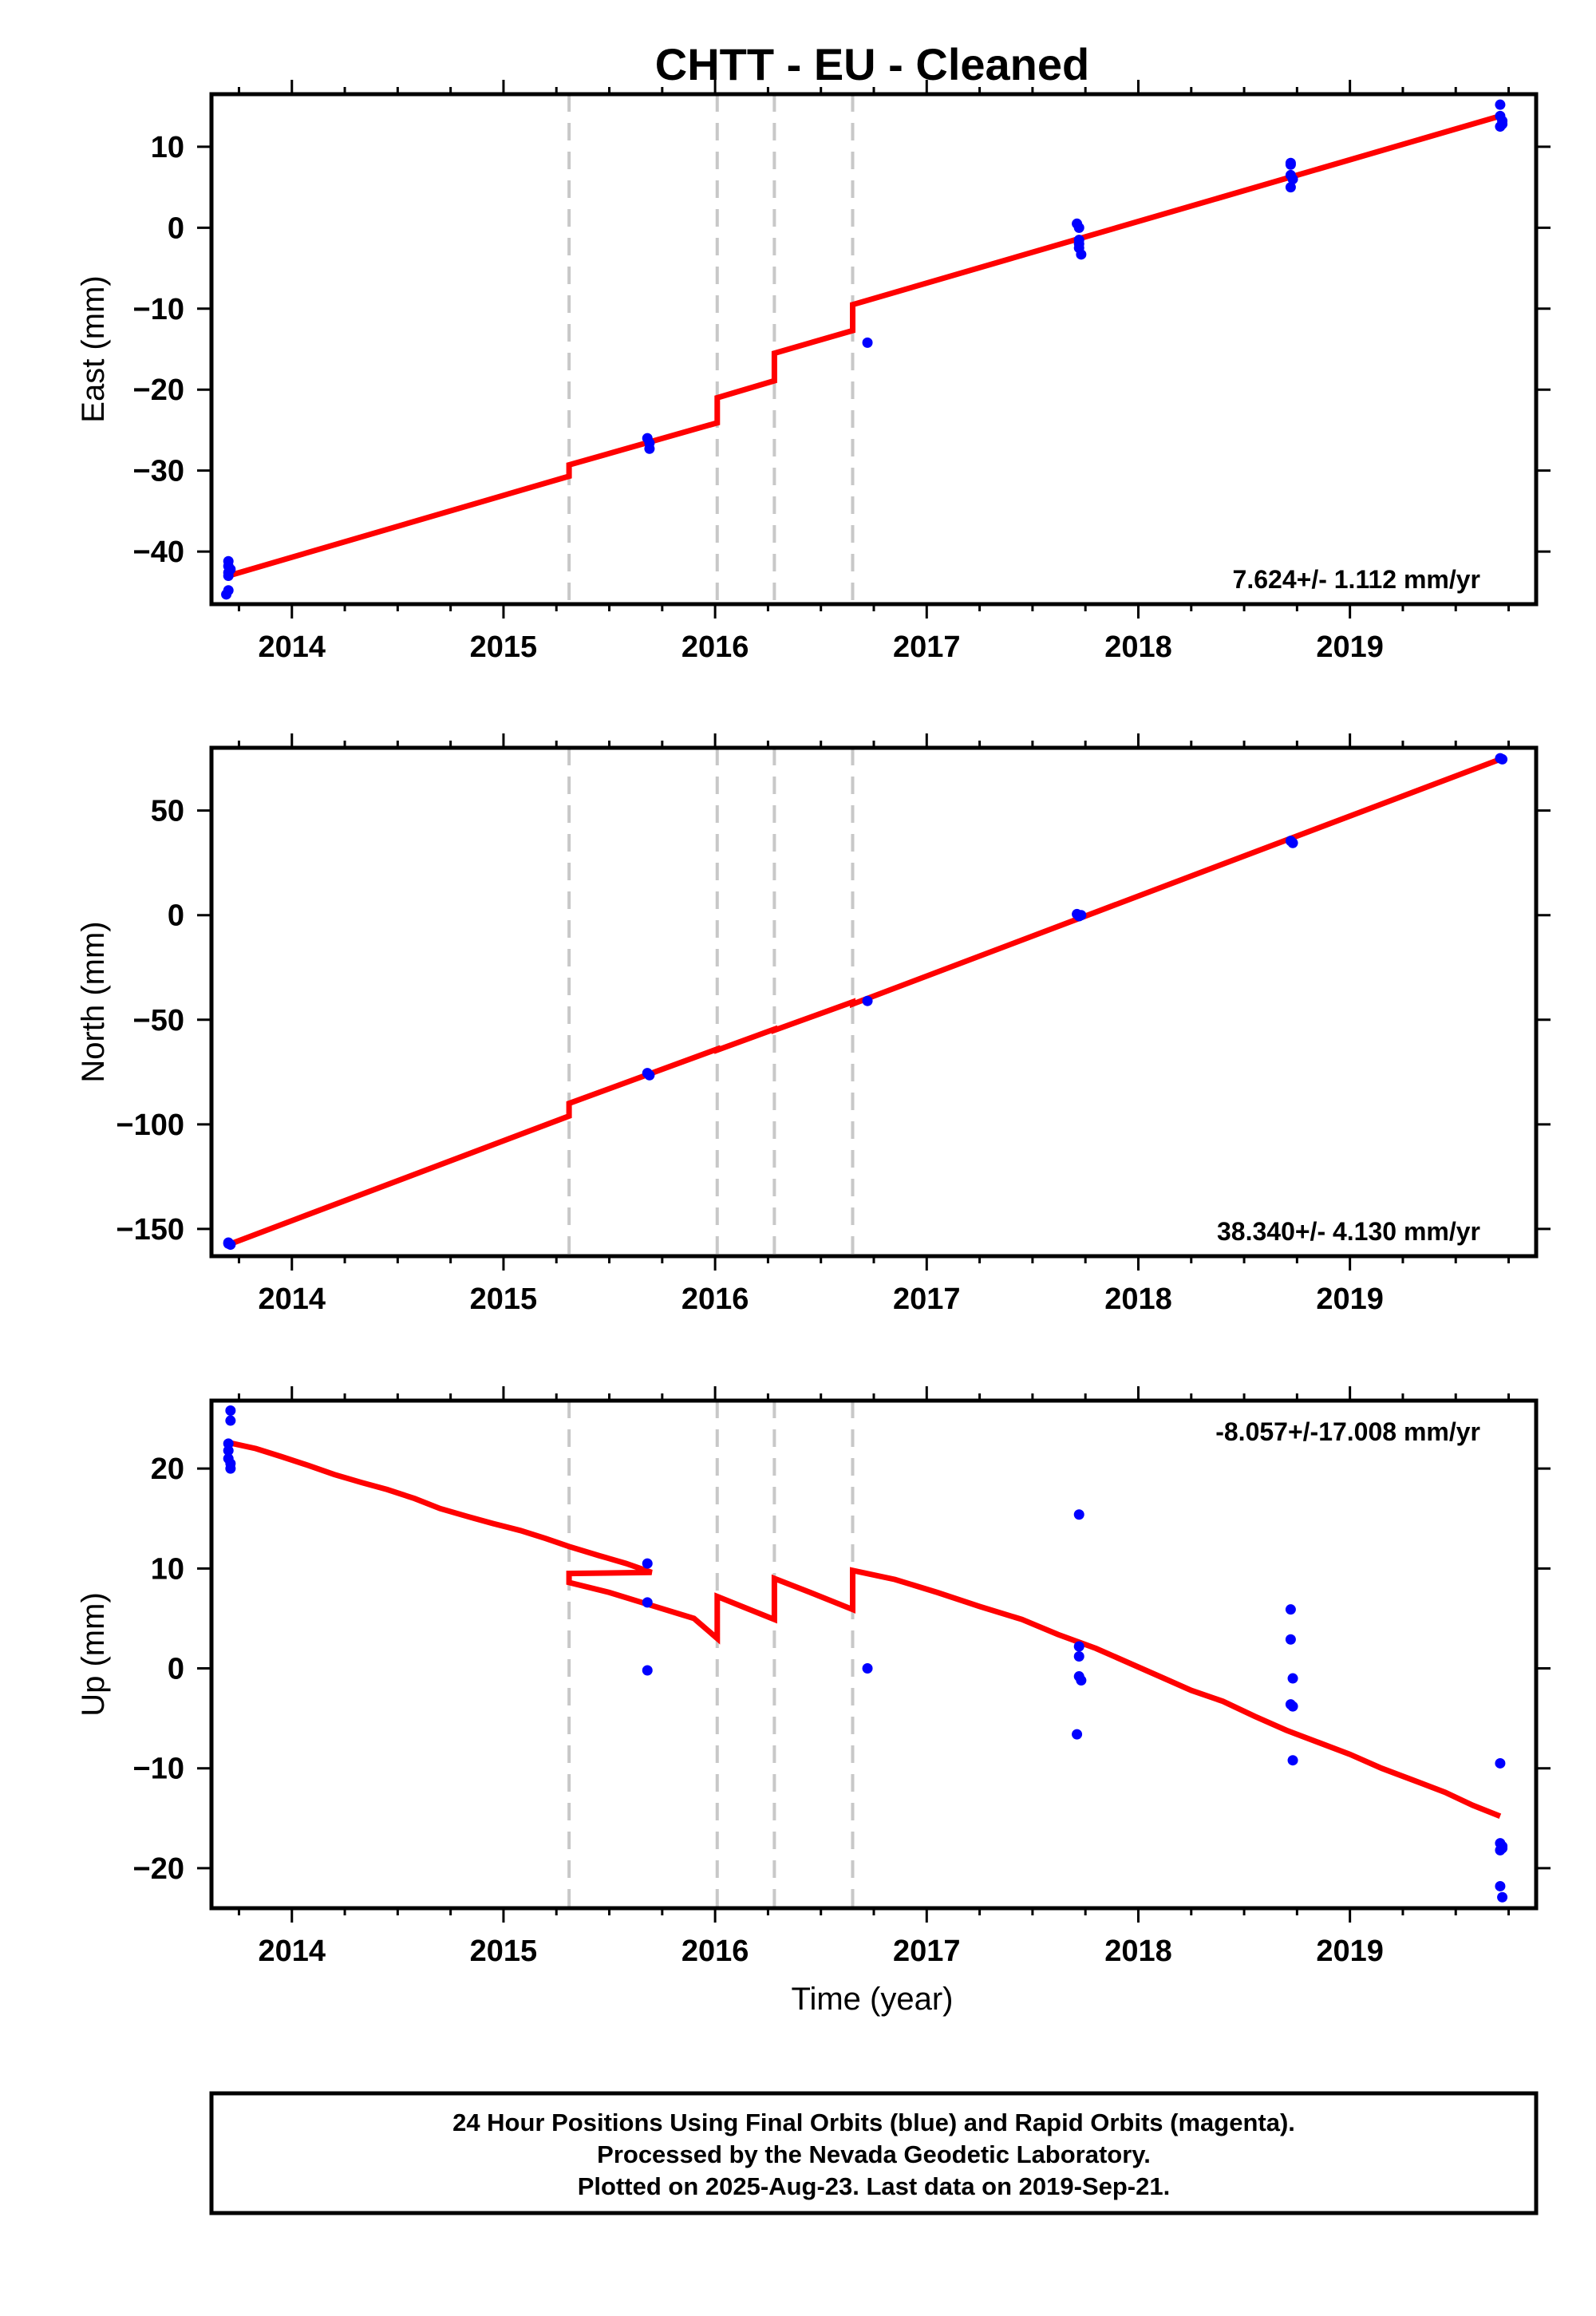 The height and width of the screenshot is (2316, 1596). Describe the element at coordinates (93, 348) in the screenshot. I see `east-y-axis-label: East (mm)` at that location.